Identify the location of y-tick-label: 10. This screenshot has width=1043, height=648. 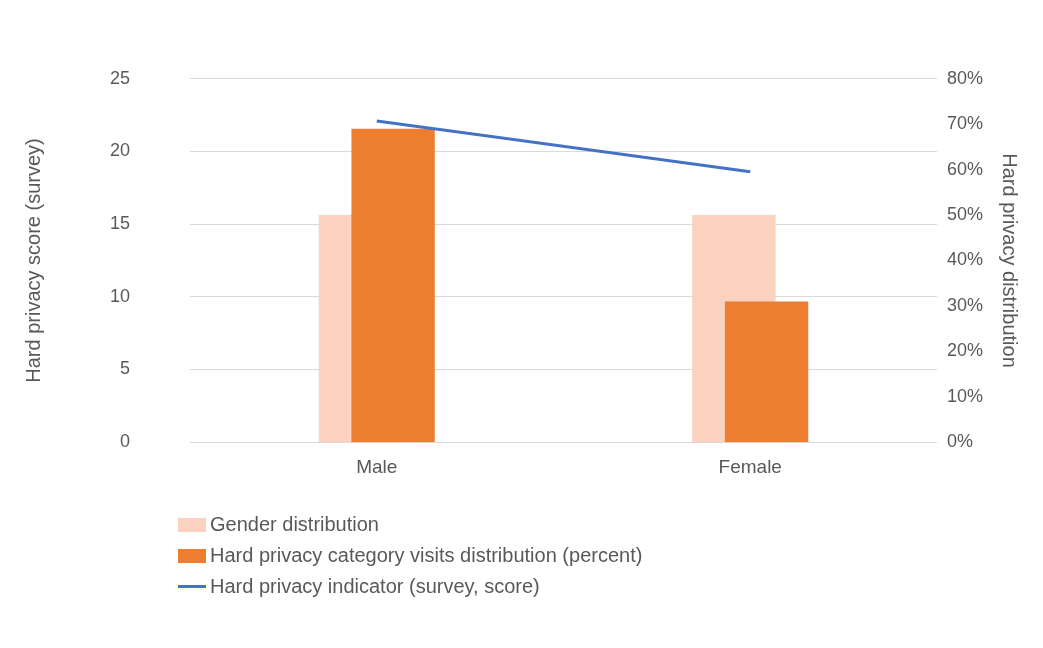
(120, 295).